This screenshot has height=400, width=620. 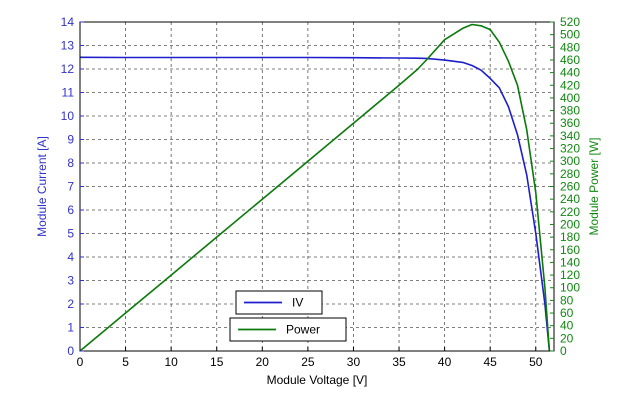 What do you see at coordinates (70, 351) in the screenshot?
I see `y-left-tick-label: 0` at bounding box center [70, 351].